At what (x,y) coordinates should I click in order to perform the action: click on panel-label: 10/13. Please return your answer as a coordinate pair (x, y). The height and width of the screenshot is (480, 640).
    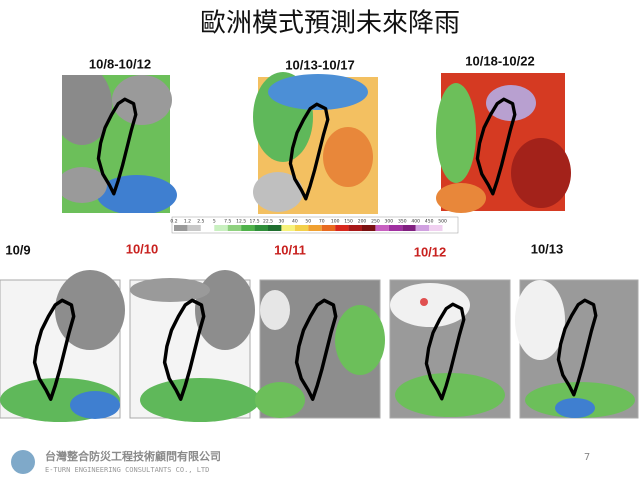
    Looking at the image, I should click on (547, 248).